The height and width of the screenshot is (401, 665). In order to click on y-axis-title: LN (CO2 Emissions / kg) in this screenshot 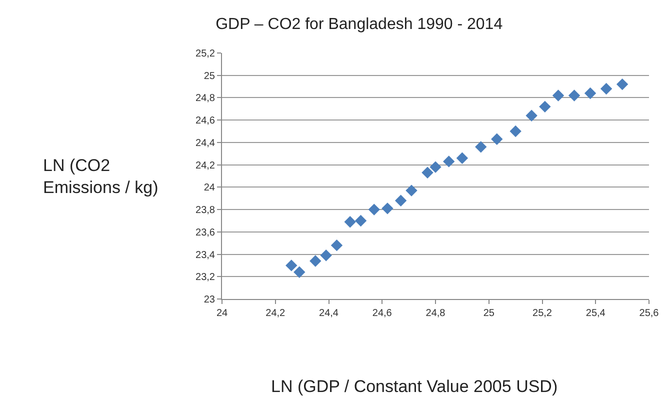, I will do `click(100, 177)`.